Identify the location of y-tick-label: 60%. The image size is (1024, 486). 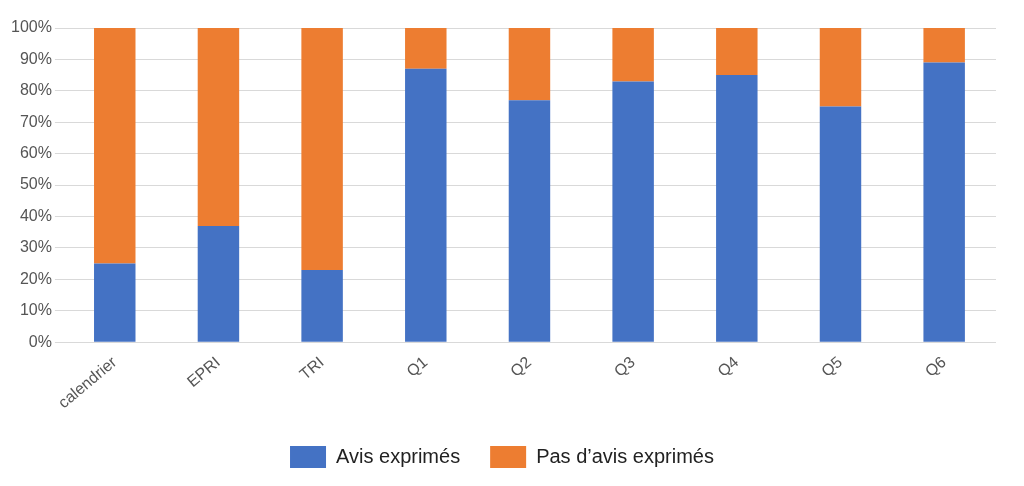
(35, 153).